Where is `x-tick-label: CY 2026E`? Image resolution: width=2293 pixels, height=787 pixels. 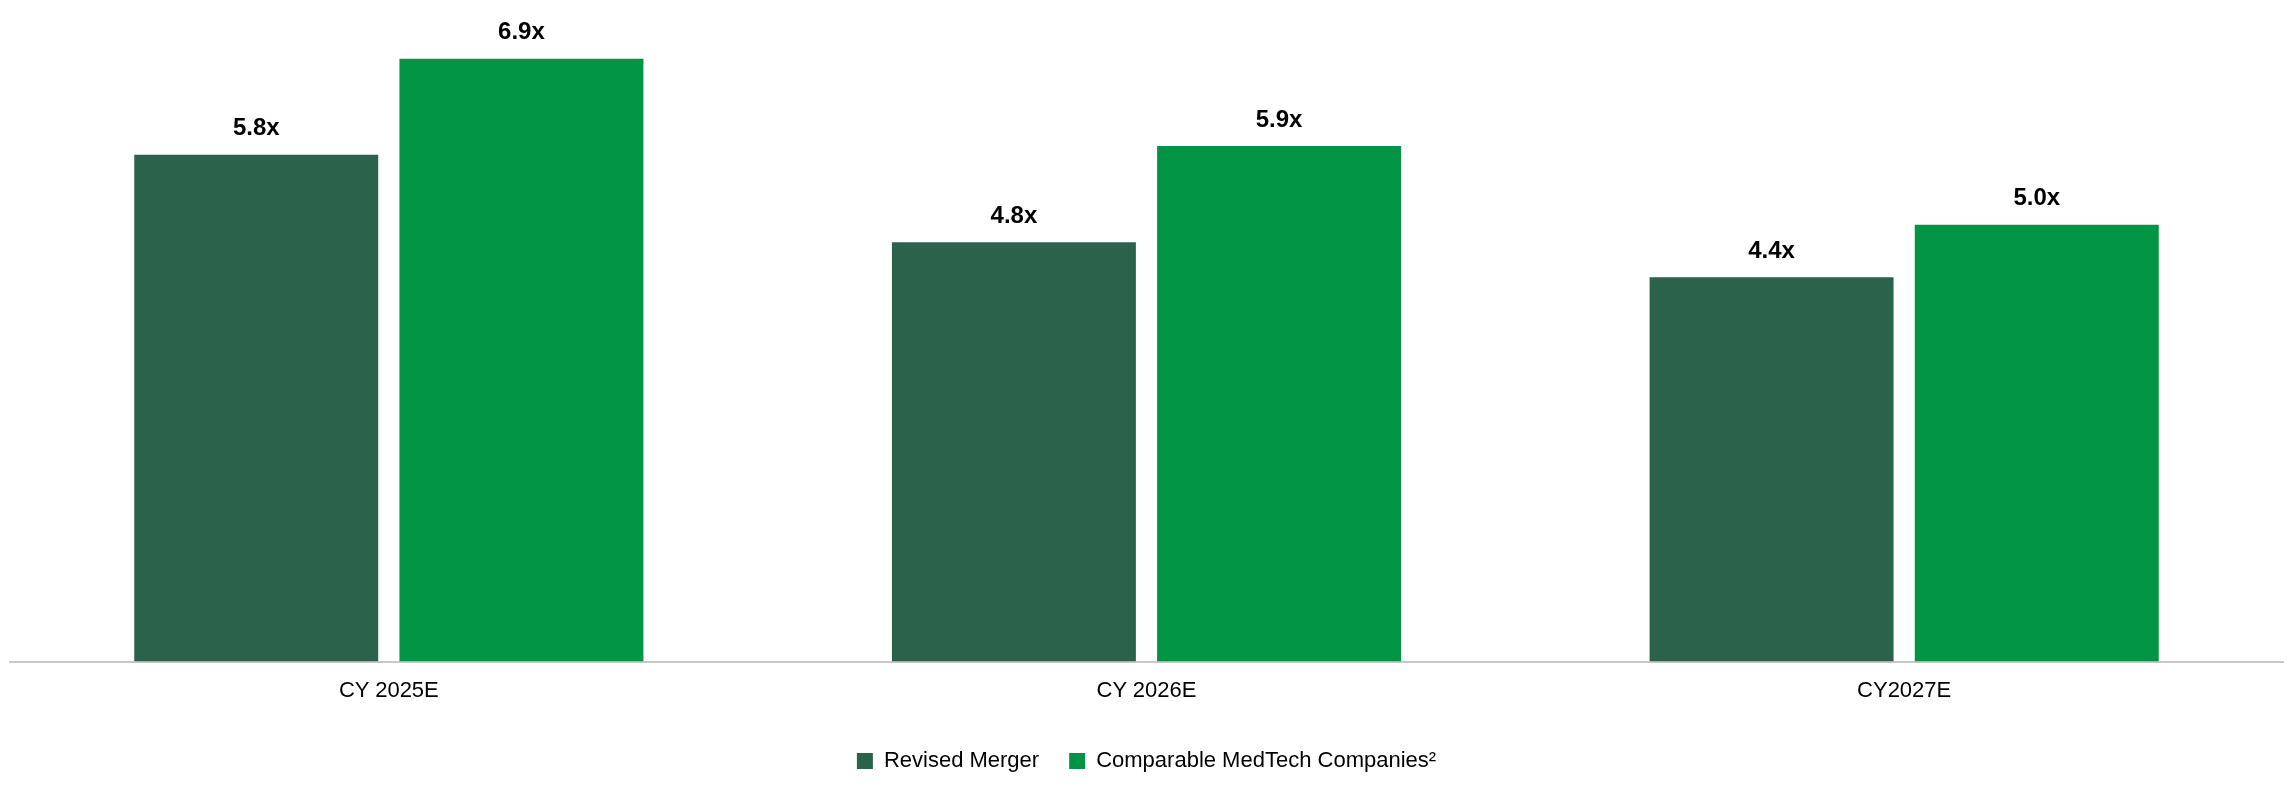
x-tick-label: CY 2026E is located at coordinates (1146, 689).